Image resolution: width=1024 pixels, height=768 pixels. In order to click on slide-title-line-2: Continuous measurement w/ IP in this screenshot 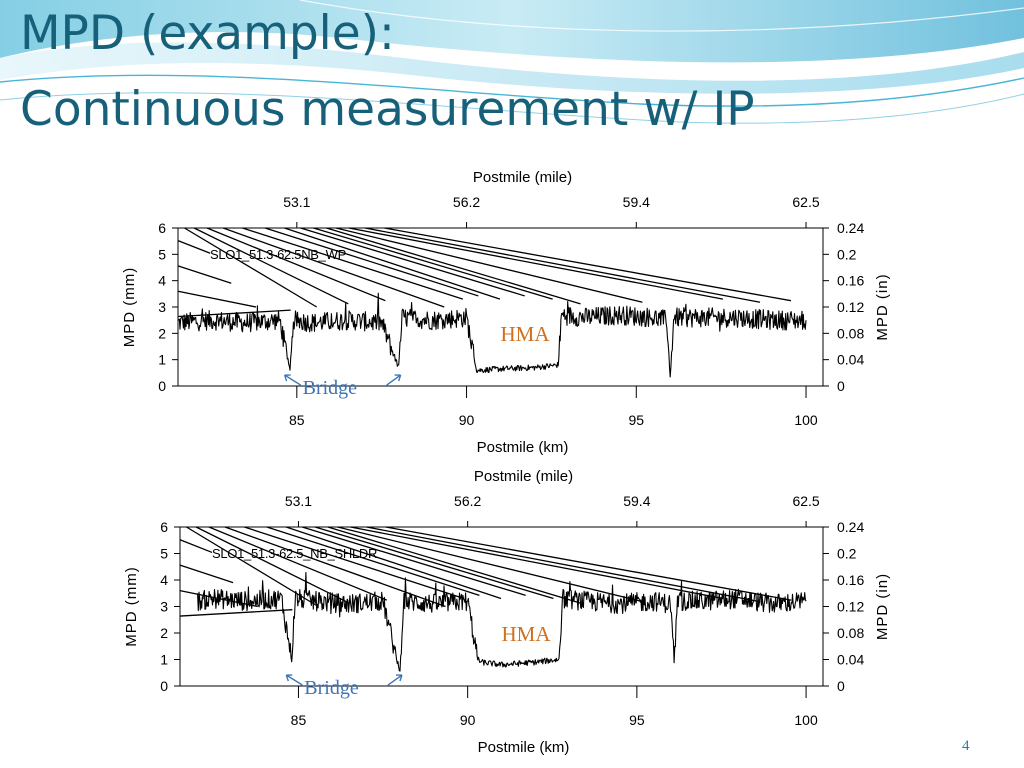, I will do `click(387, 109)`.